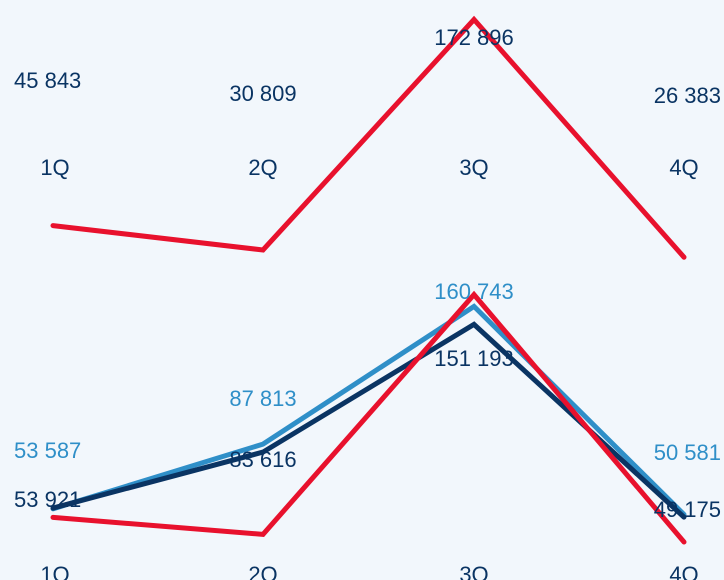 This screenshot has height=580, width=724. I want to click on data-label-1-0-2: 160 743, so click(474, 291).